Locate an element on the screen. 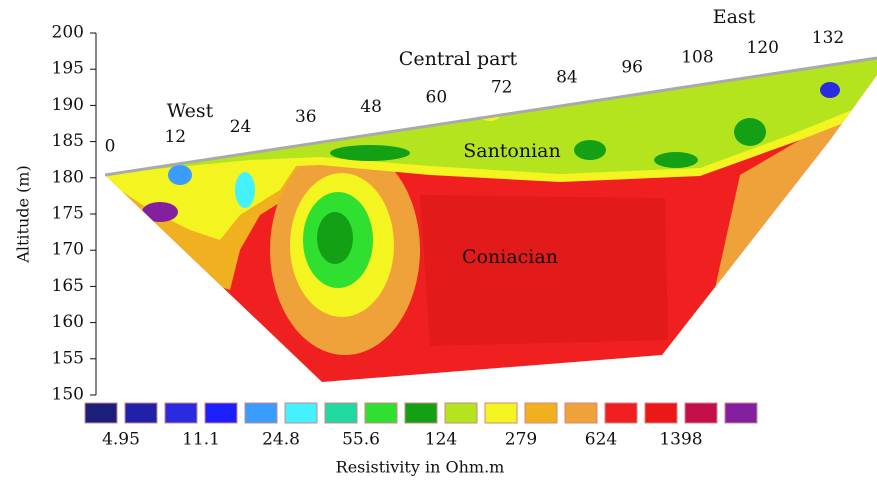 The height and width of the screenshot is (484, 877). y-axis-label: Altitude (m) is located at coordinates (23, 214).